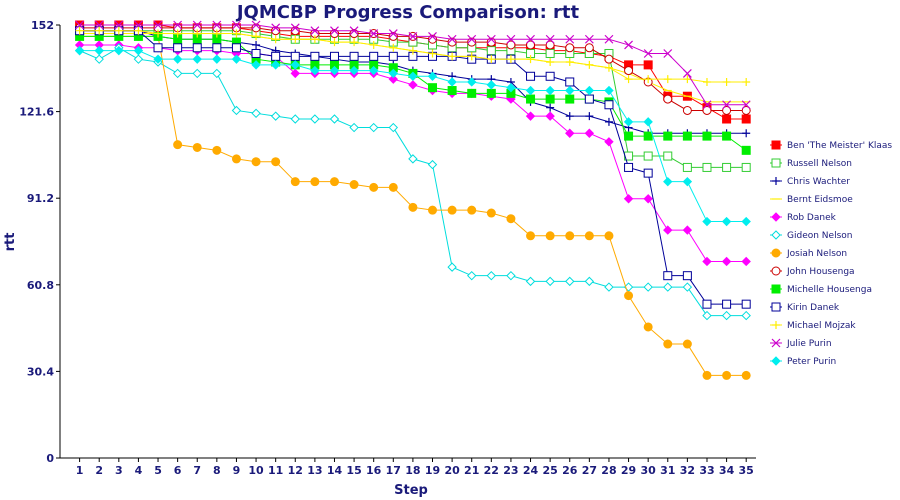 The height and width of the screenshot is (500, 900). Describe the element at coordinates (812, 218) in the screenshot. I see `legend-label: Rob Danek` at that location.